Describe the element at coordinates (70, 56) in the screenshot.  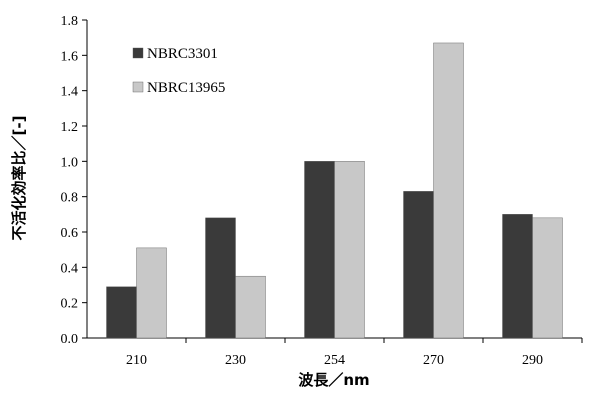
I see `y-tick-label: 1.6` at that location.